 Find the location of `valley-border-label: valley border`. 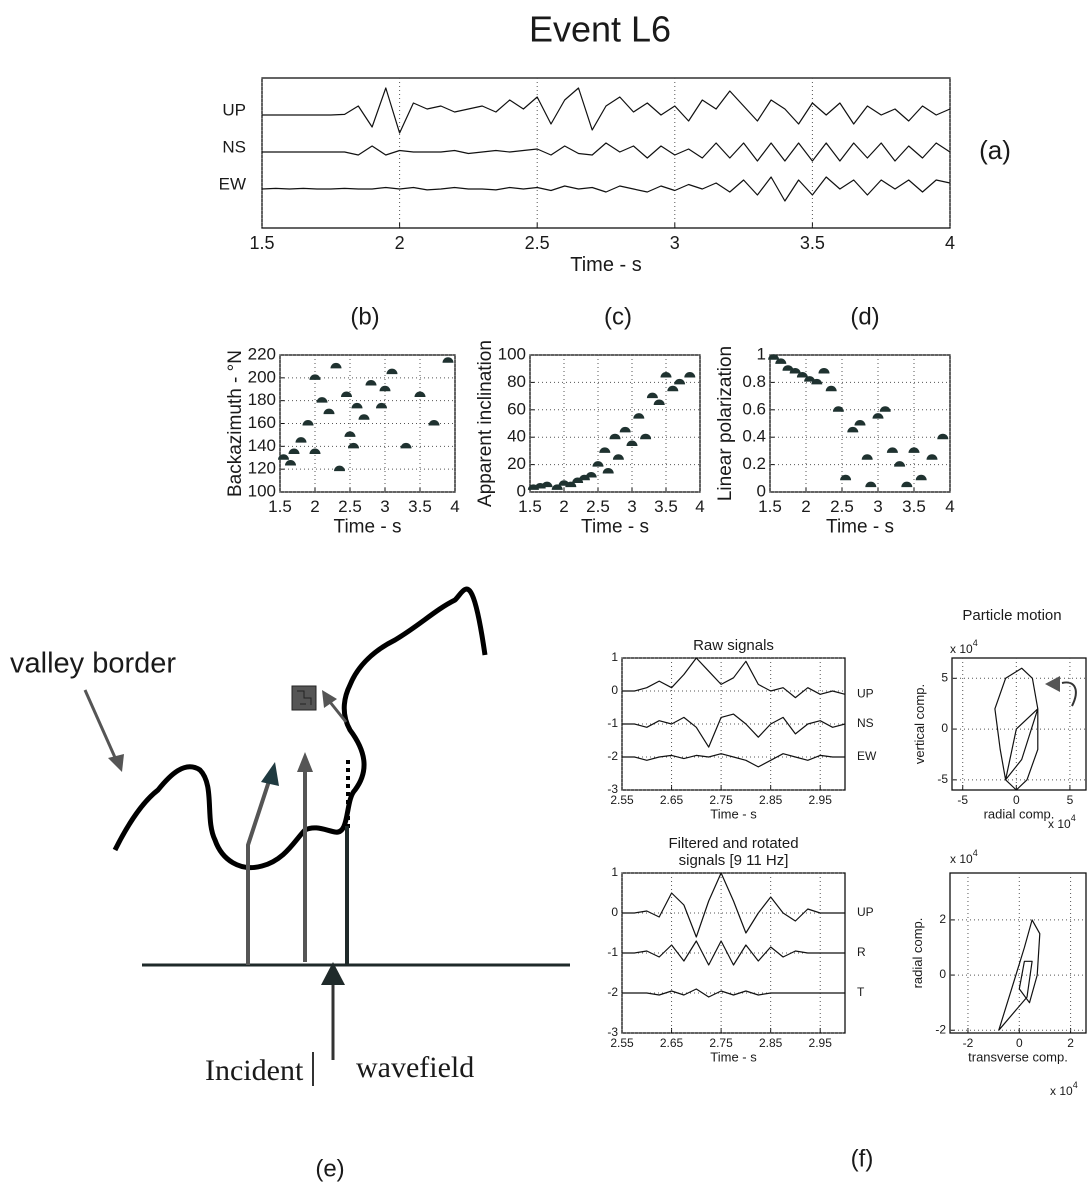

valley-border-label: valley border is located at coordinates (93, 664).